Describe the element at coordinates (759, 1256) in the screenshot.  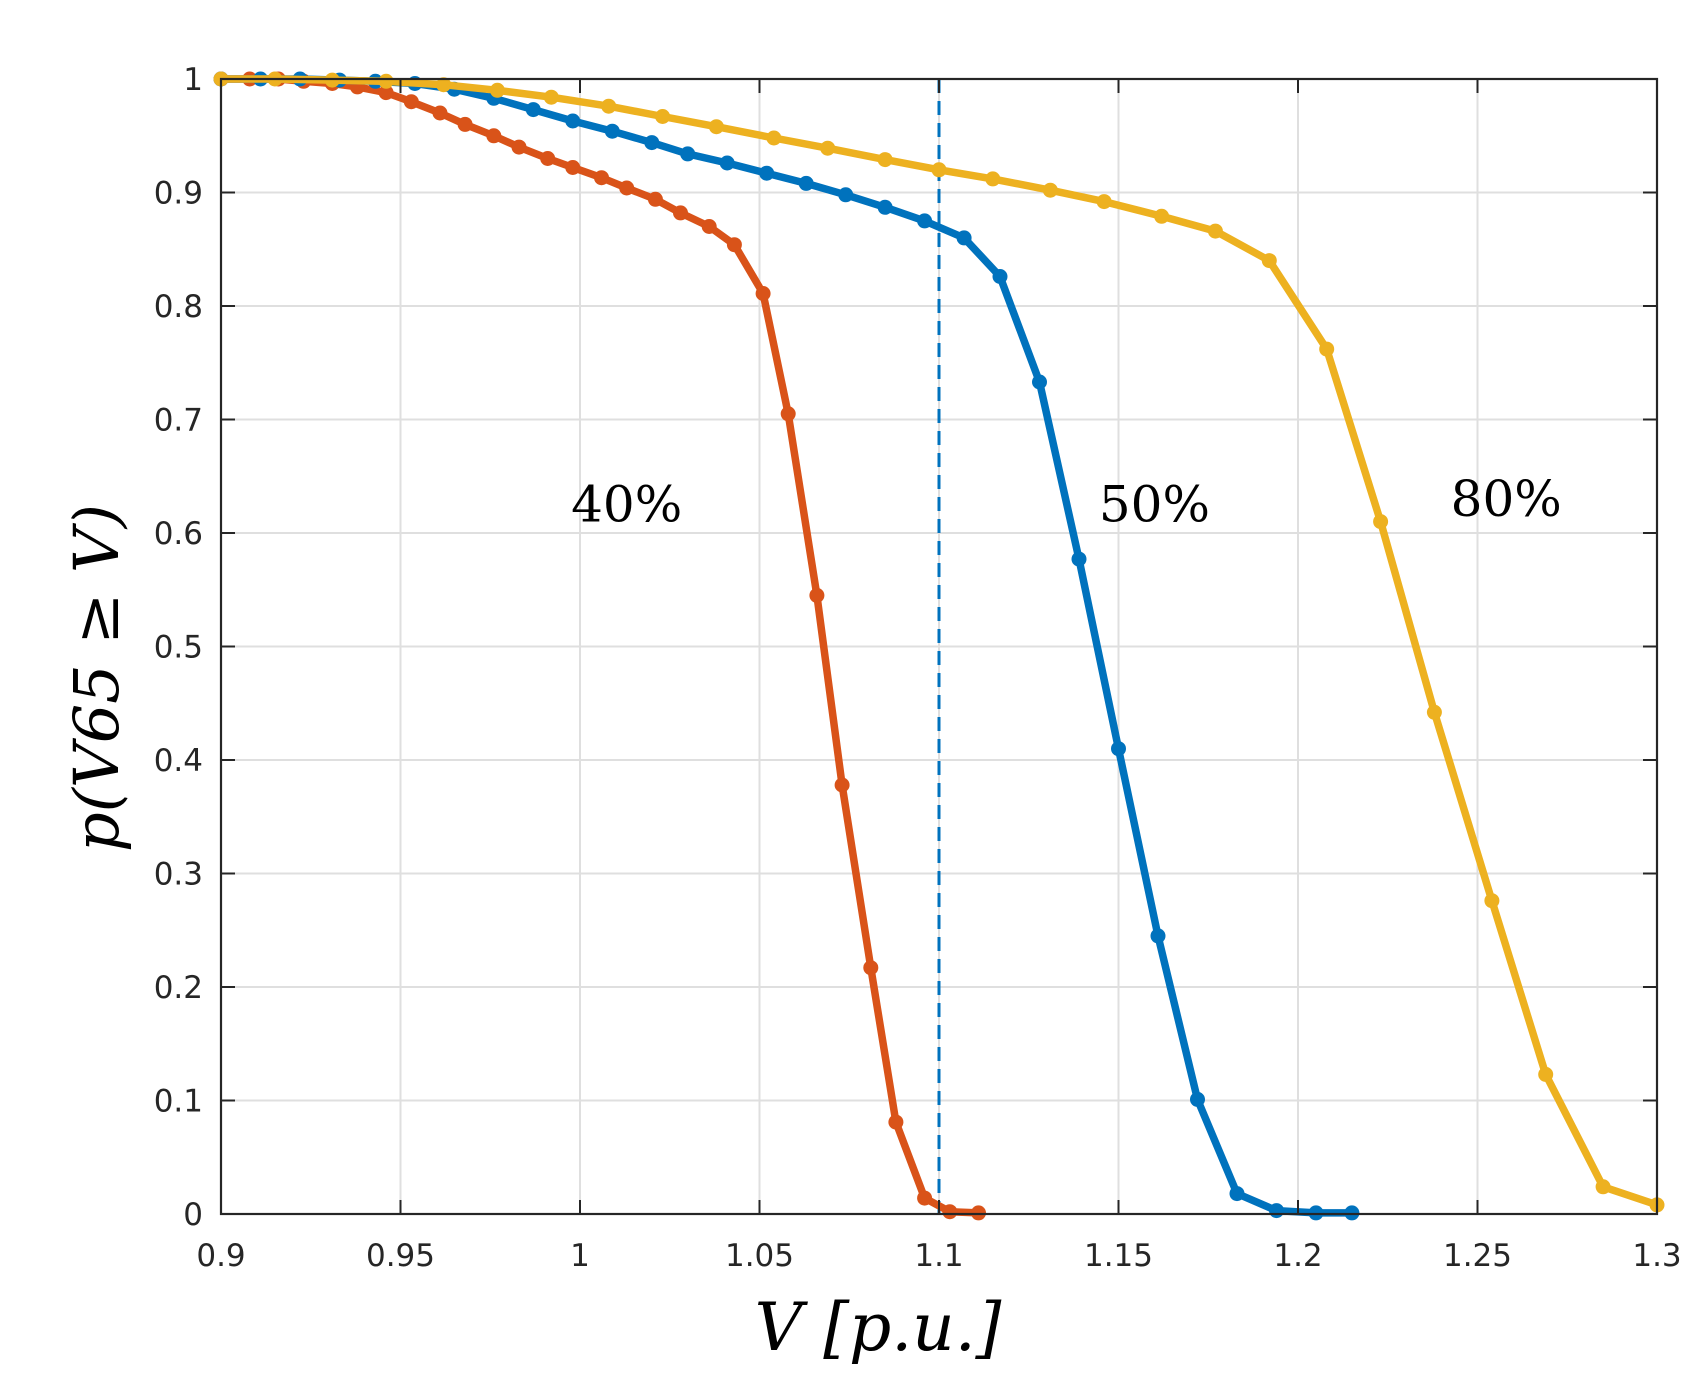
I see `x-tick-label: 1.05` at that location.